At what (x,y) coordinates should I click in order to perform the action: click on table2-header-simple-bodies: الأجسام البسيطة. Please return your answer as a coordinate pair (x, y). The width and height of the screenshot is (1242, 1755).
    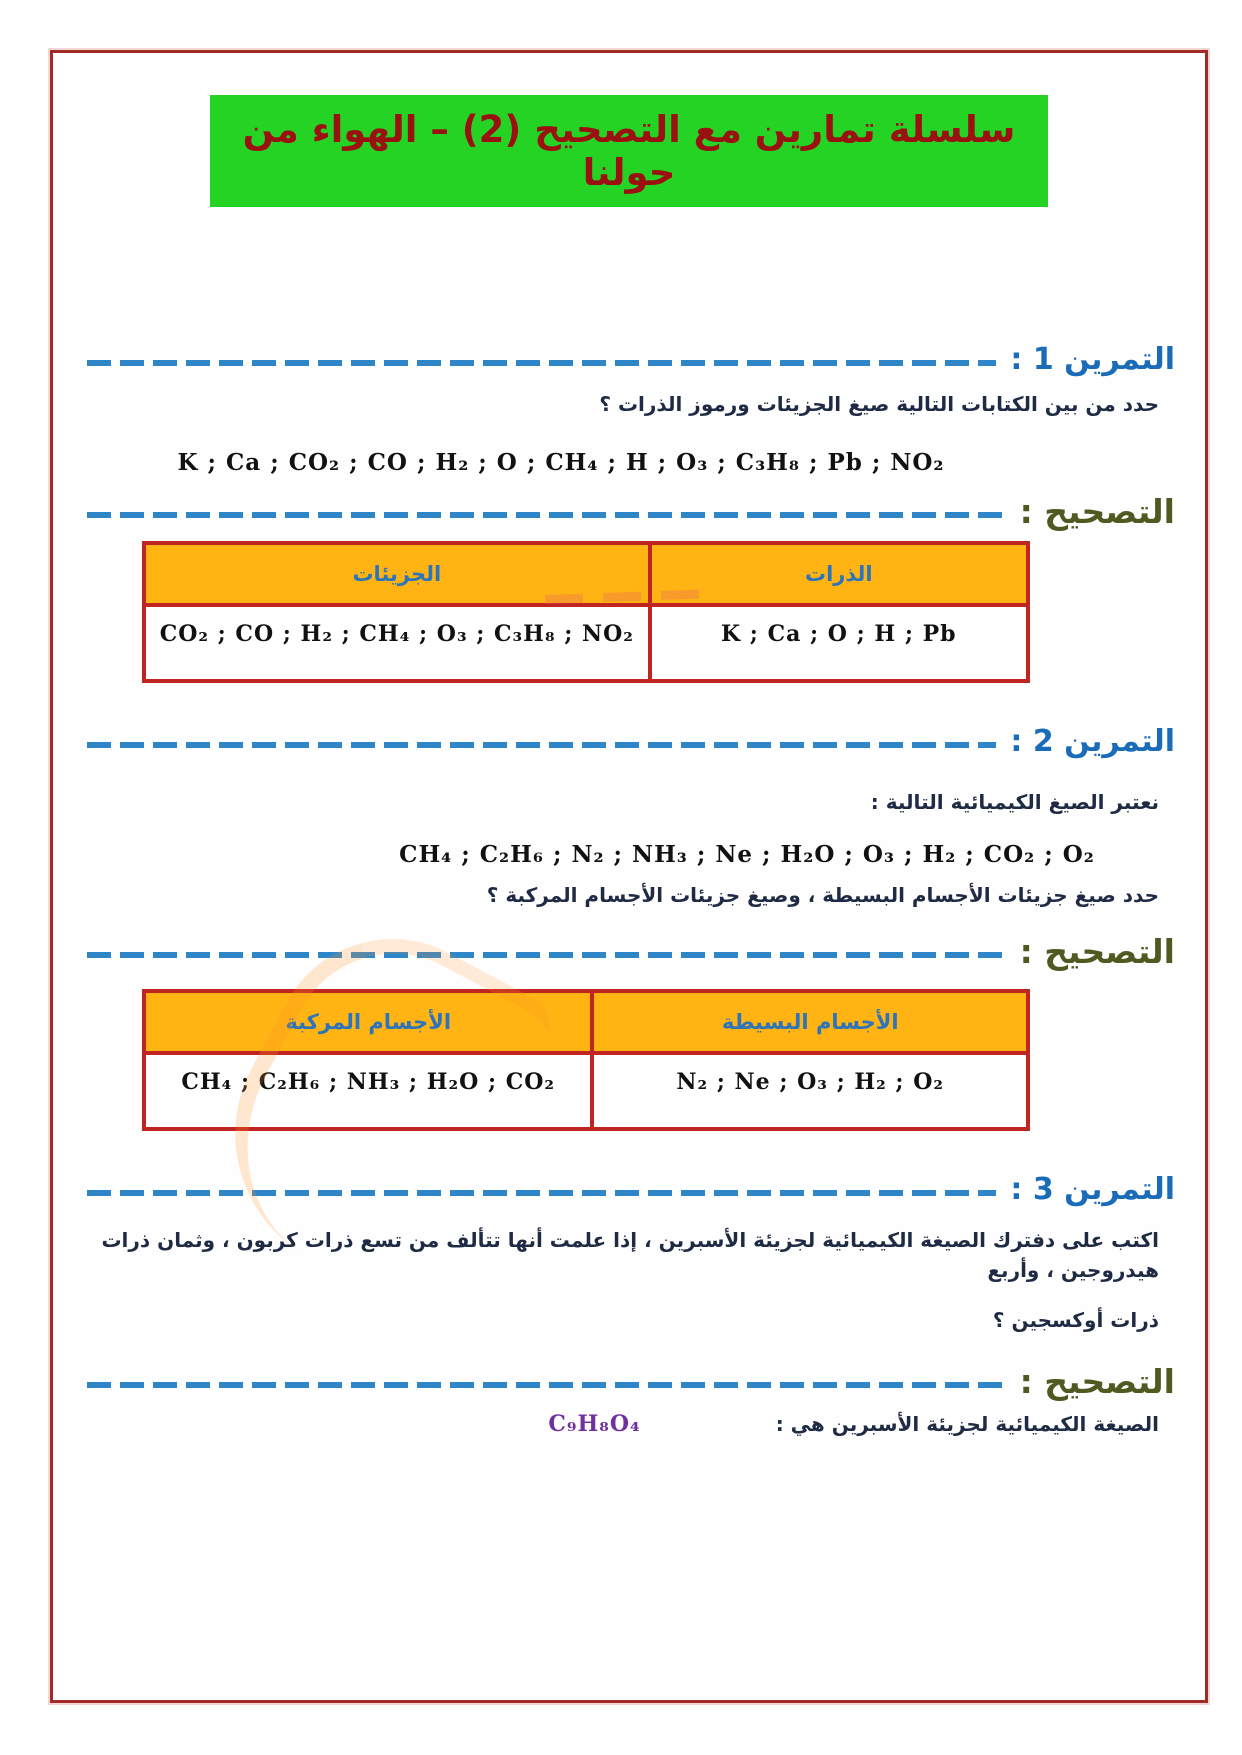
    Looking at the image, I should click on (808, 1024).